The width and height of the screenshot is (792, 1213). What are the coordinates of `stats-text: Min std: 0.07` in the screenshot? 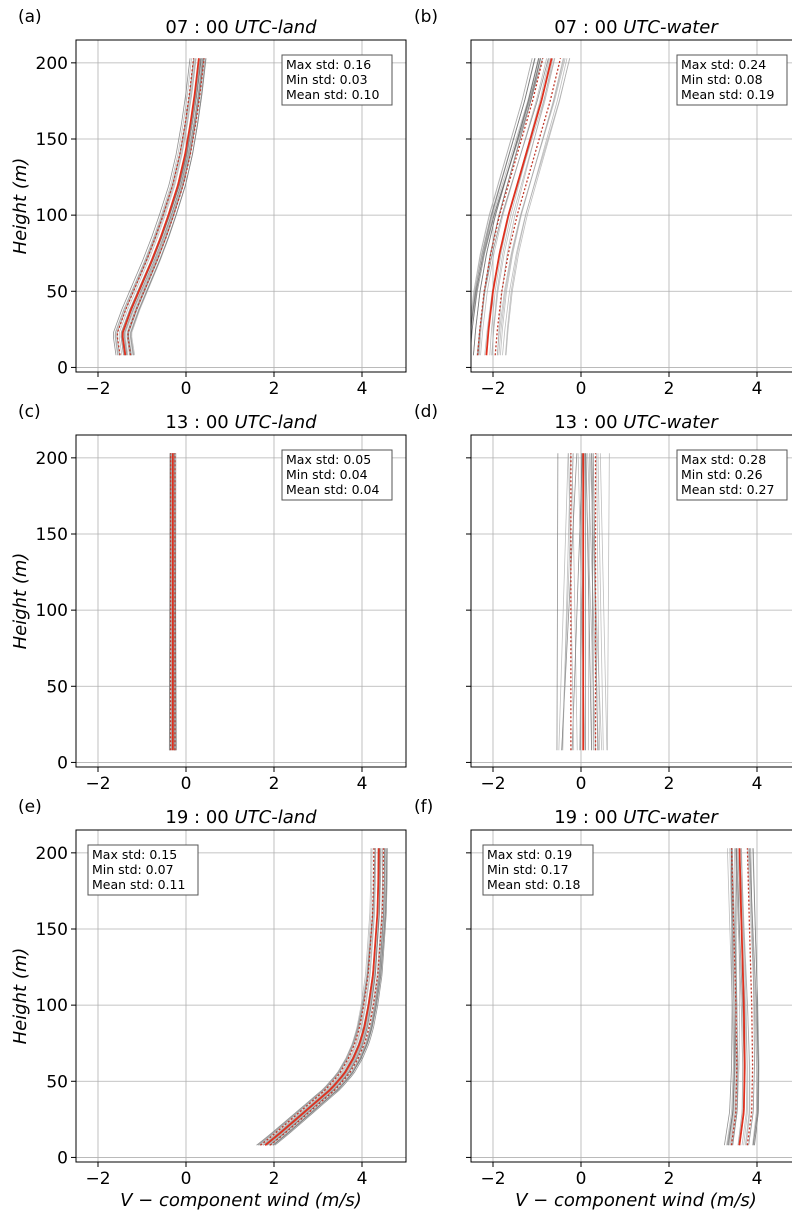 It's located at (133, 869).